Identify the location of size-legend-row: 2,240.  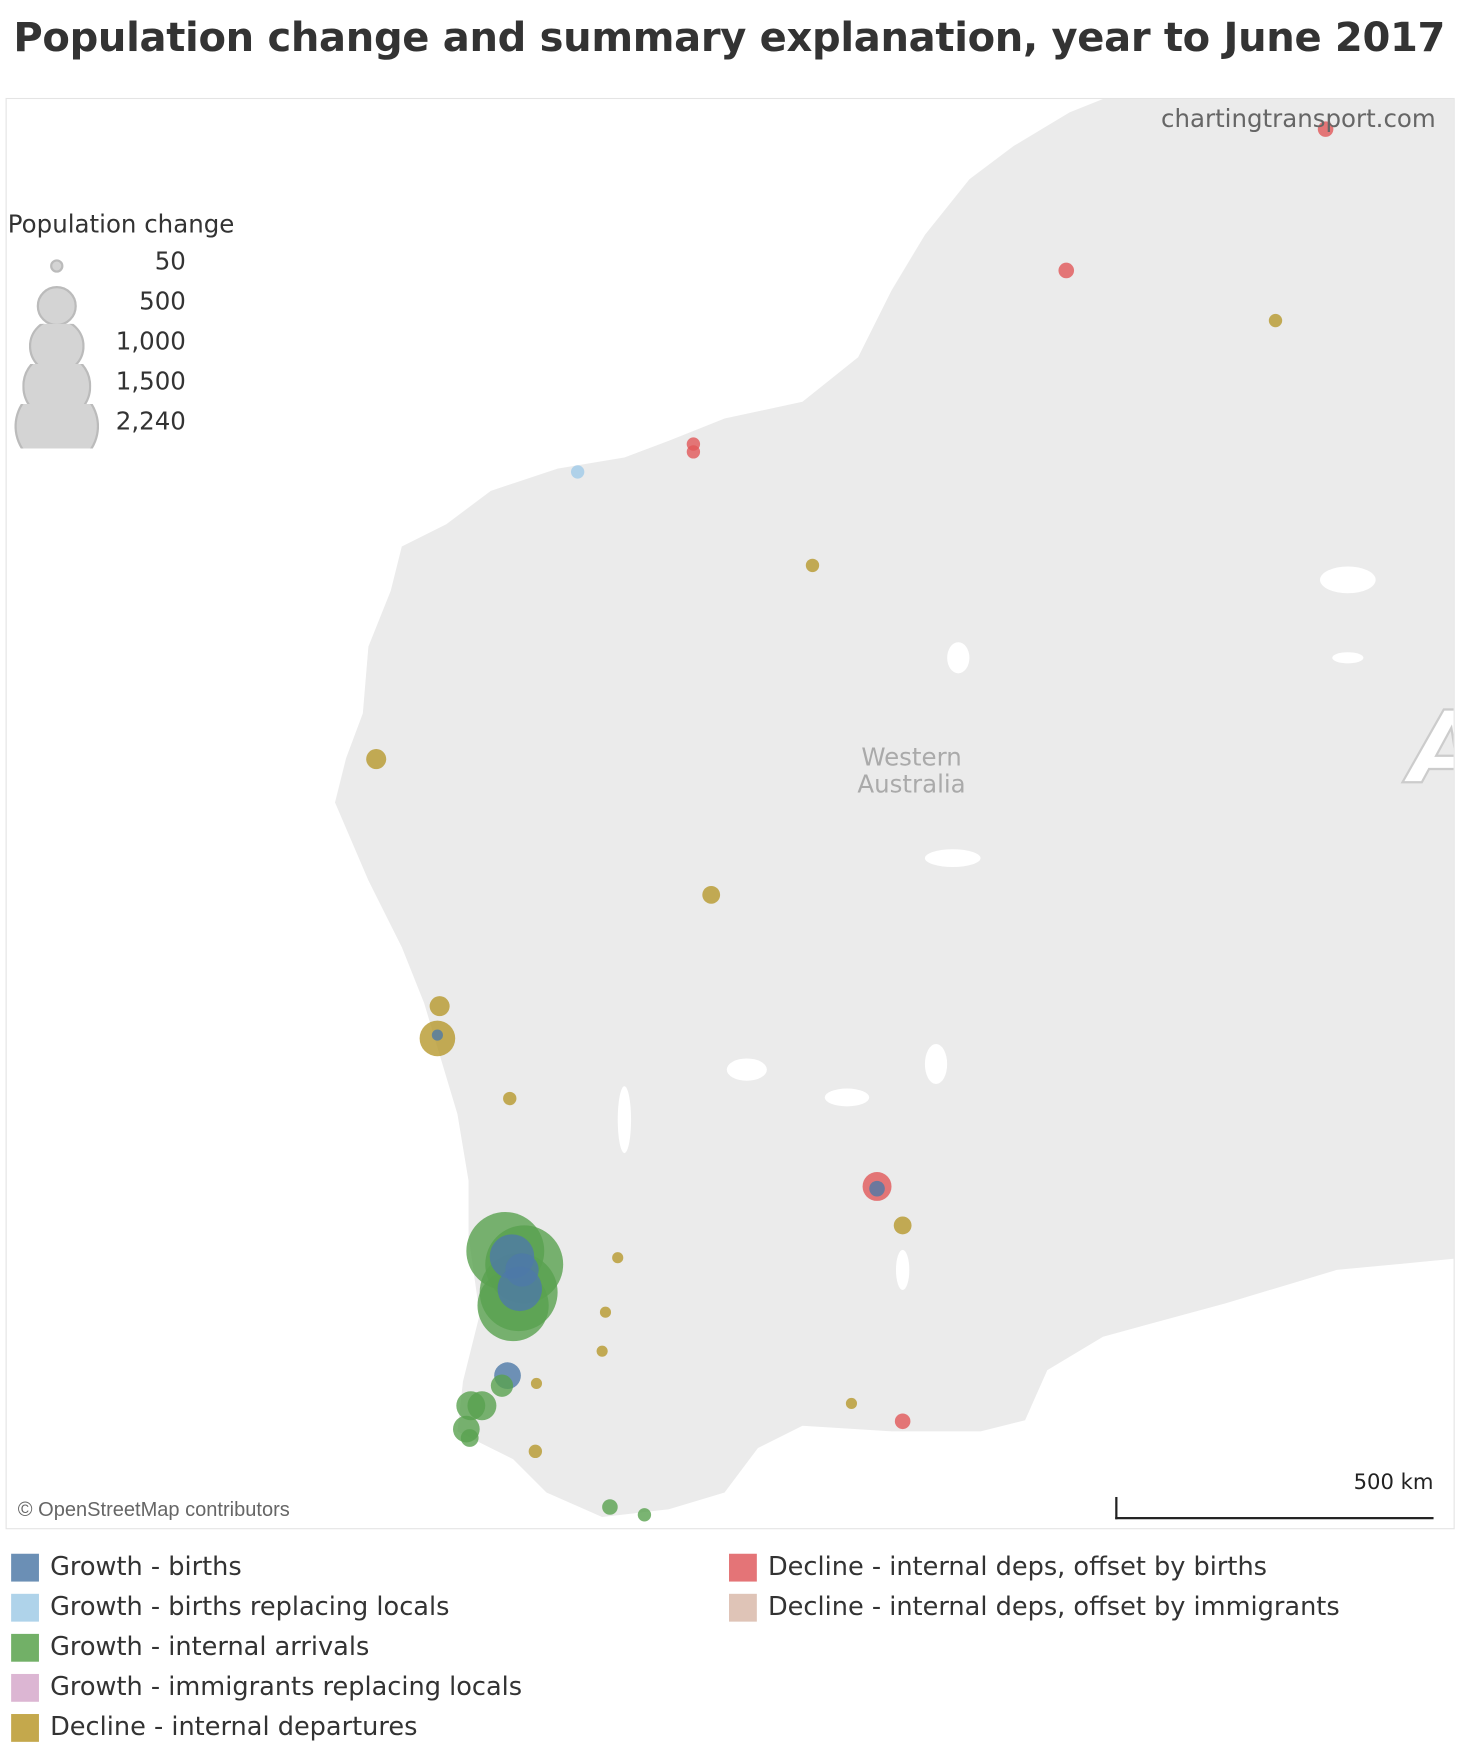
(97, 426).